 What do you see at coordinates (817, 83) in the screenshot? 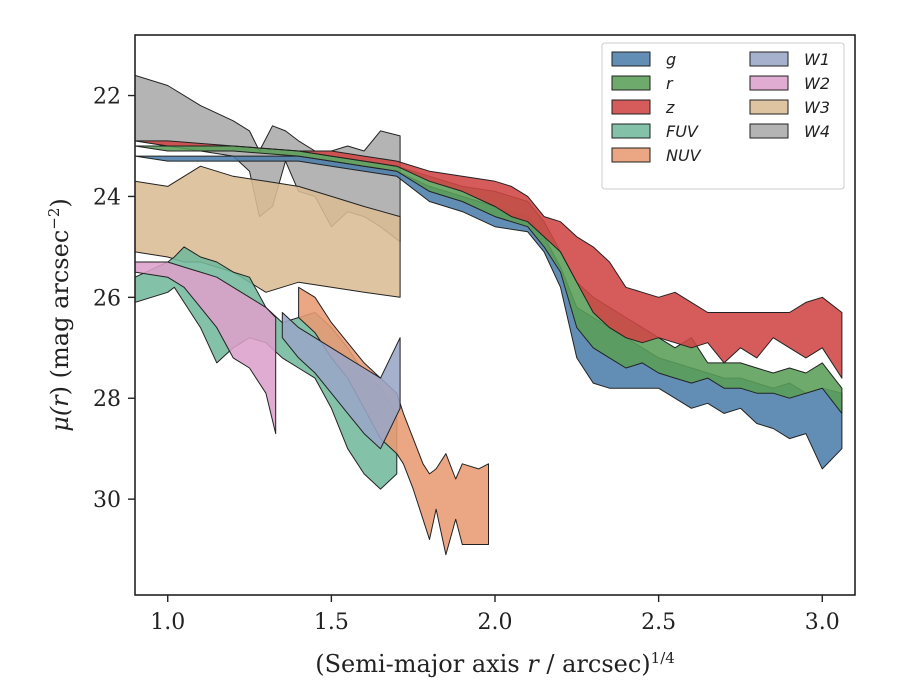
I see `legend-label-w2: W2` at bounding box center [817, 83].